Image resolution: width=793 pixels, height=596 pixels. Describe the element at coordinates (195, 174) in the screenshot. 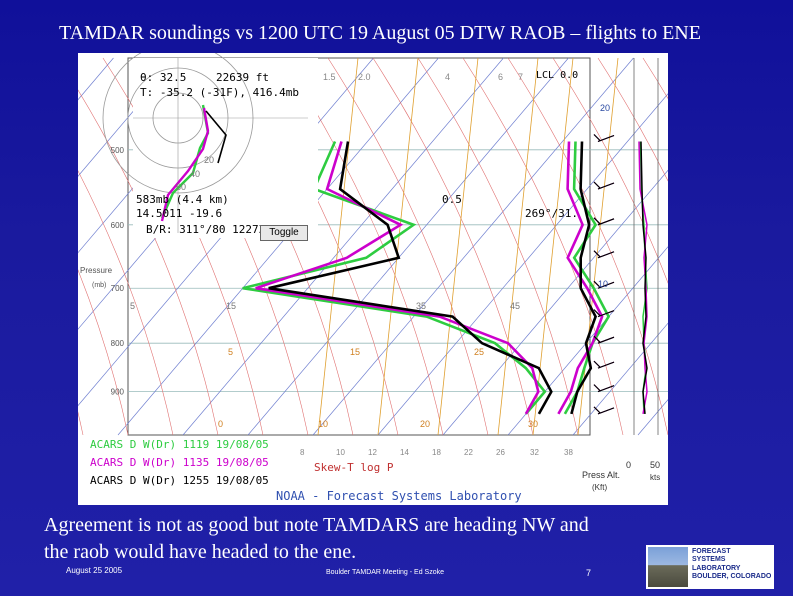

I see `hodograph-ring-label: 40` at that location.